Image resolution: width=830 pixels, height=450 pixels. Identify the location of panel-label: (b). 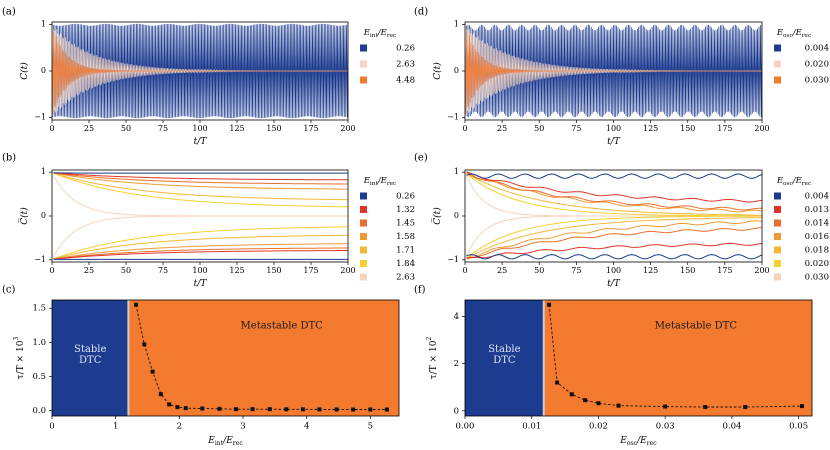
(9, 158).